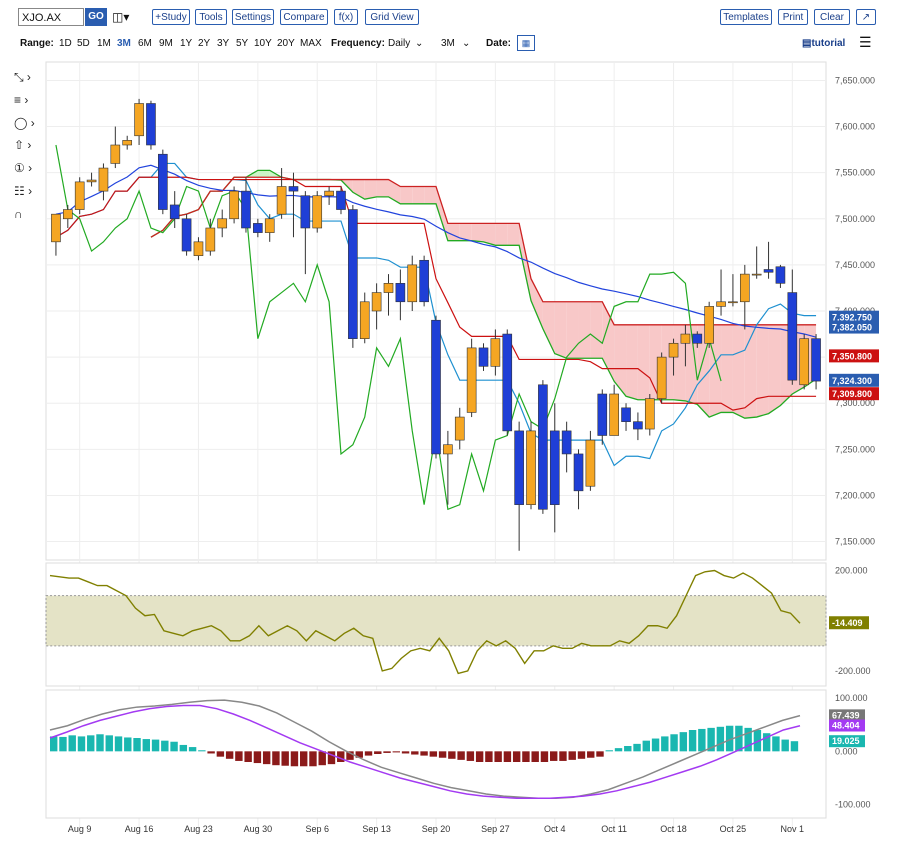 This screenshot has width=909, height=849. What do you see at coordinates (855, 173) in the screenshot?
I see `y-tick-label: 7,550.000` at bounding box center [855, 173].